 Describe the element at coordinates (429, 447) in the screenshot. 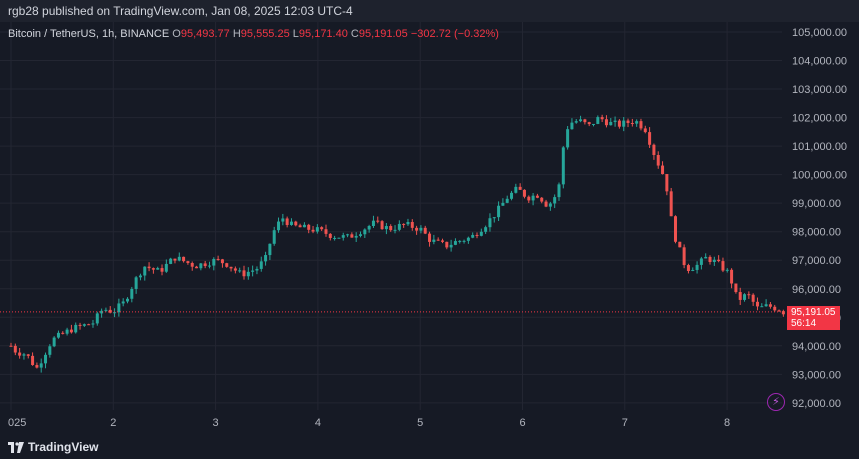

I see `footer: TradingView` at that location.